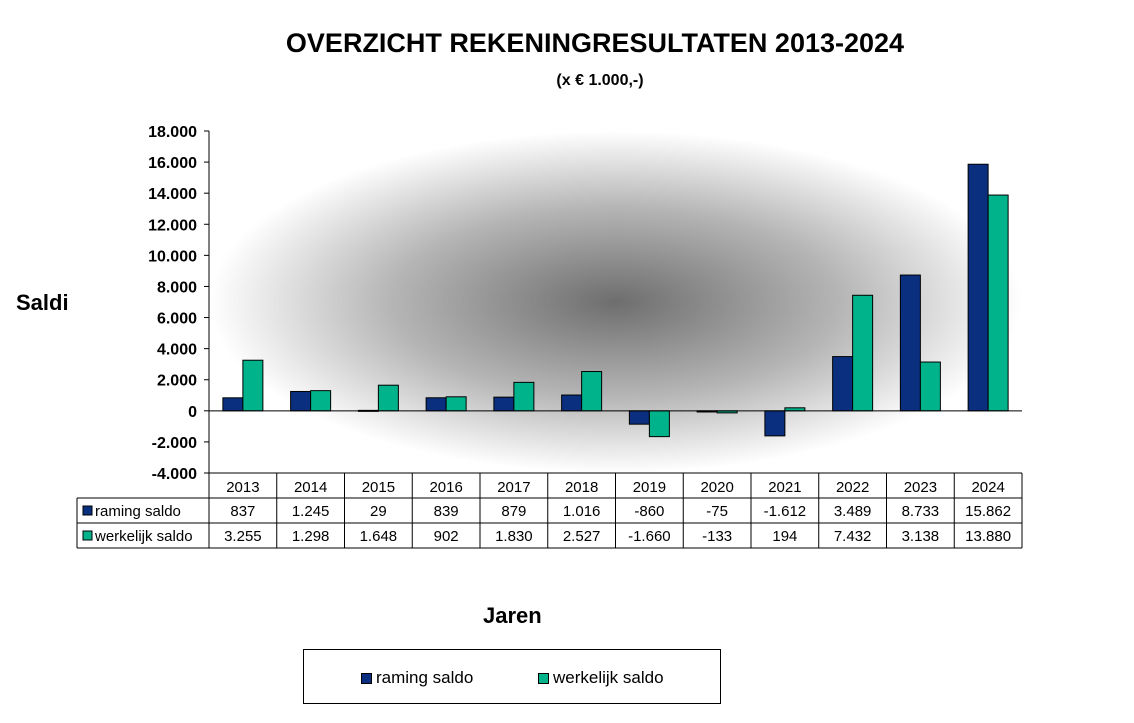  What do you see at coordinates (172, 194) in the screenshot?
I see `y-tick-label: 14.000` at bounding box center [172, 194].